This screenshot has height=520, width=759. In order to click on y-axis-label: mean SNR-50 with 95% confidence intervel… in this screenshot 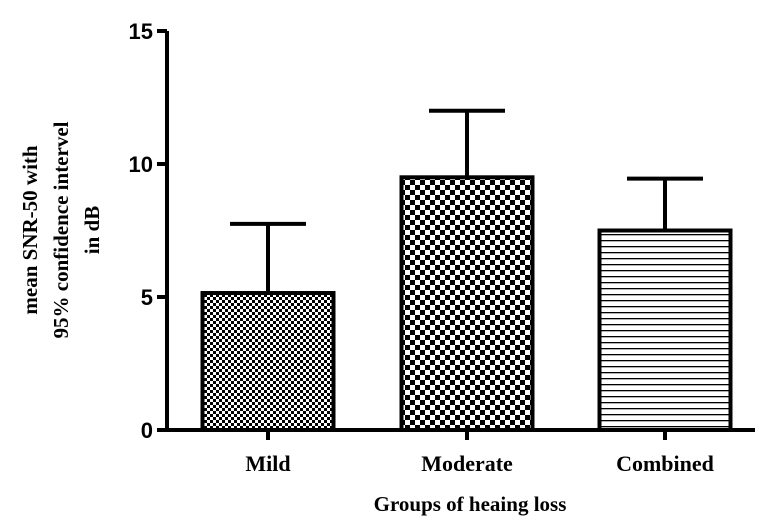, I will do `click(61, 229)`.